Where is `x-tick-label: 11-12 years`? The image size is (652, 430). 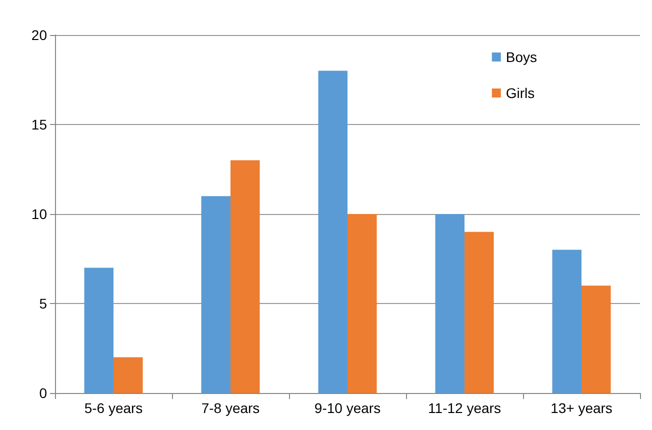 x-tick-label: 11-12 years is located at coordinates (464, 408).